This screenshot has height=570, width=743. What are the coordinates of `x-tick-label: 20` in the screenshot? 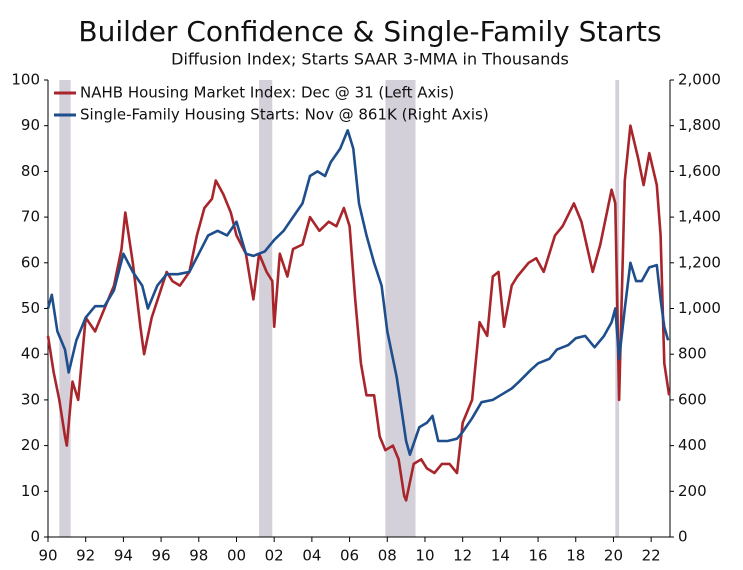 It's located at (613, 556).